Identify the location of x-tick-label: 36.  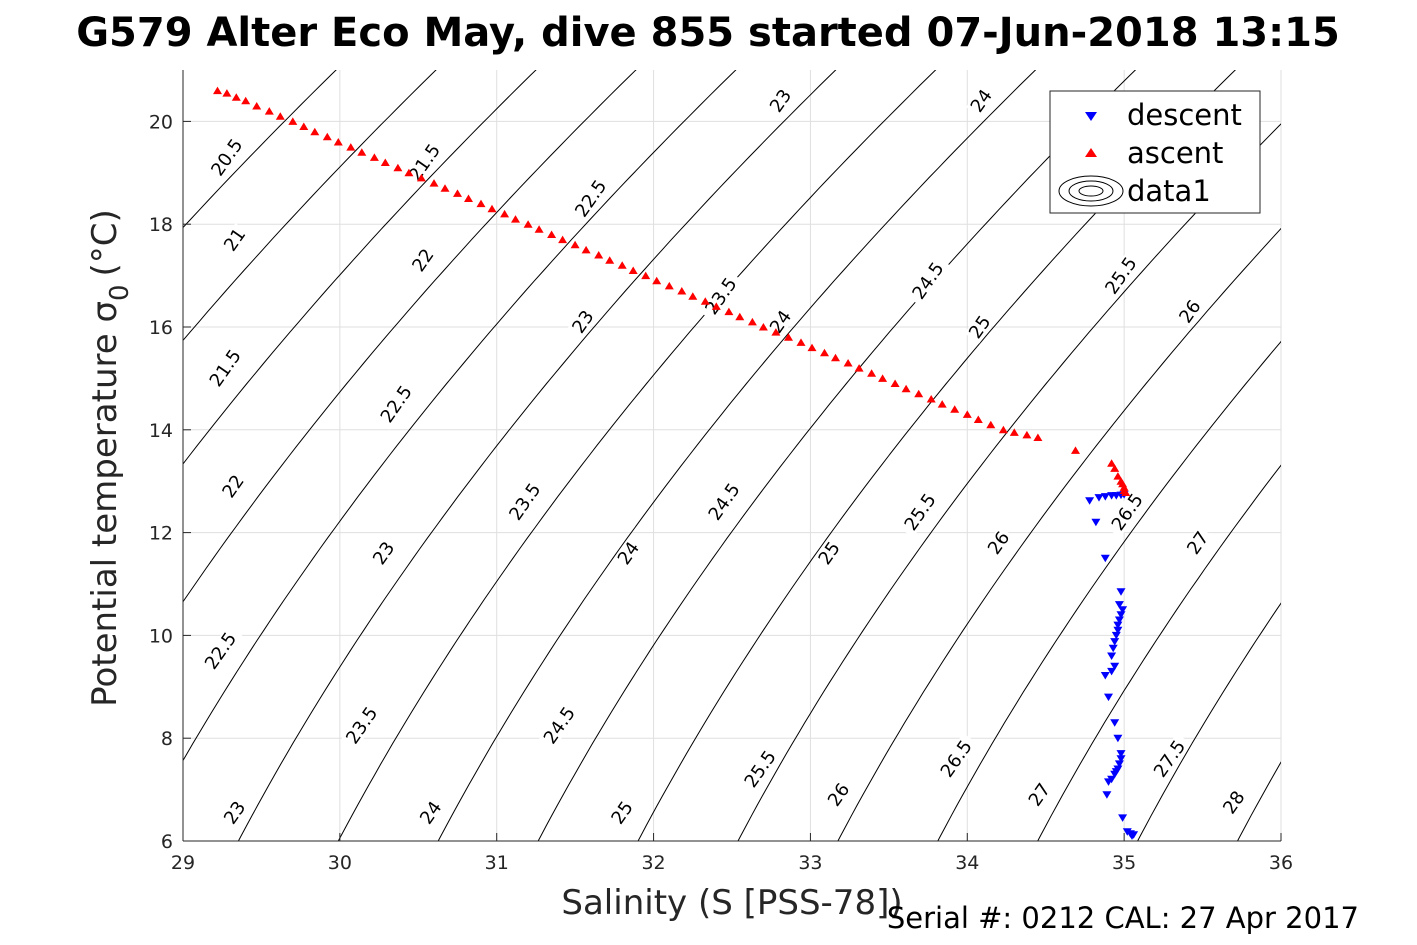
(1281, 863).